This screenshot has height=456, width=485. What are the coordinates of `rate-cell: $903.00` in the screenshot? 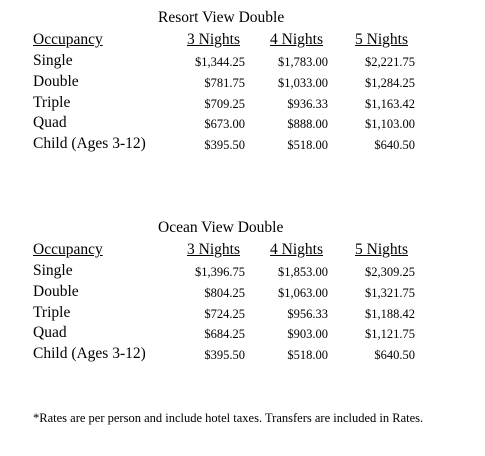 It's located at (307, 334).